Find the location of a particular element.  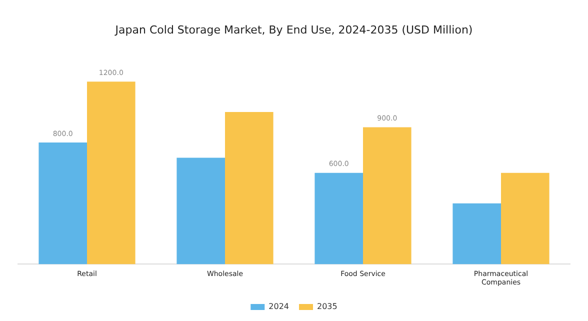

legend-label: 2024 is located at coordinates (278, 307).